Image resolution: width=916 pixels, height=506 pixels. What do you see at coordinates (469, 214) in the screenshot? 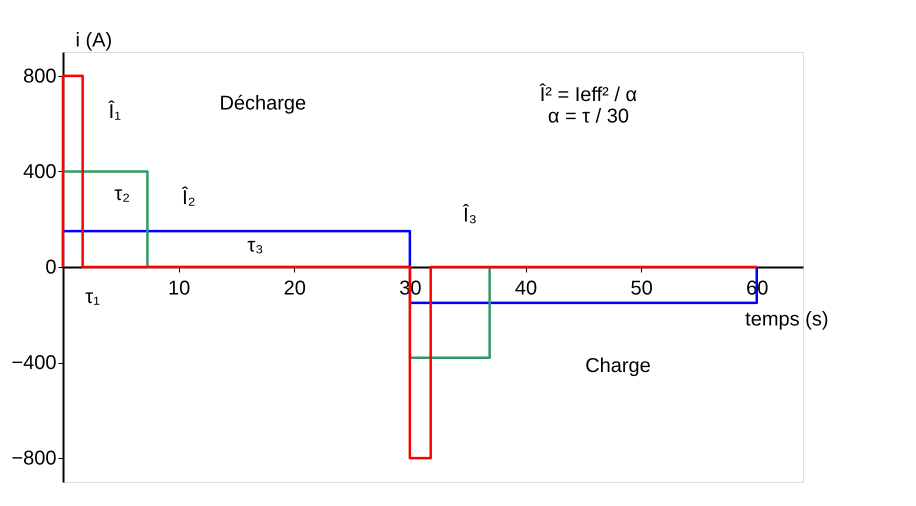
I see `annotation: Î₃` at bounding box center [469, 214].